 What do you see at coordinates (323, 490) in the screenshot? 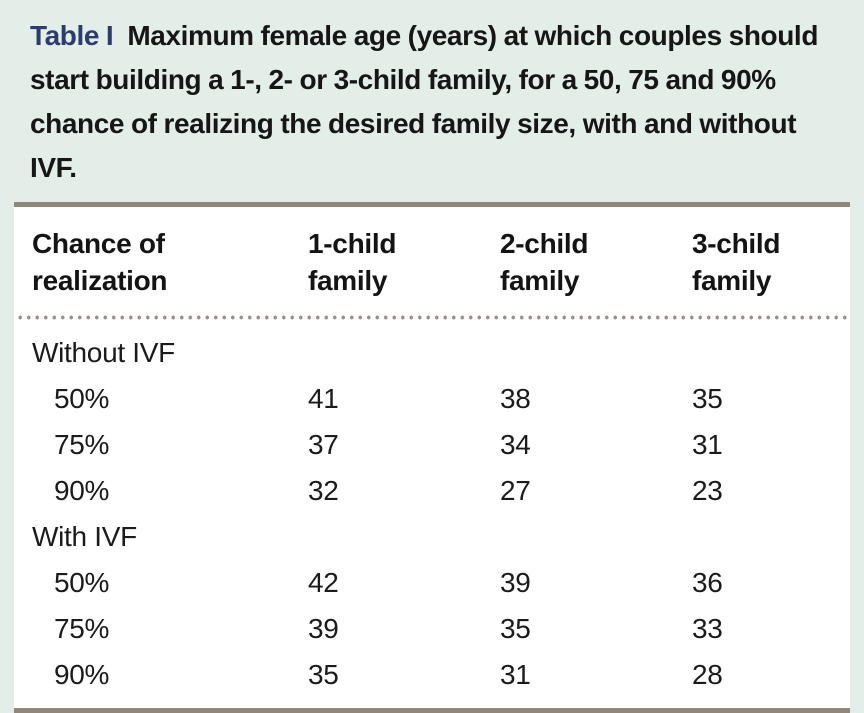
I see `value-cell-1-child: 32` at bounding box center [323, 490].